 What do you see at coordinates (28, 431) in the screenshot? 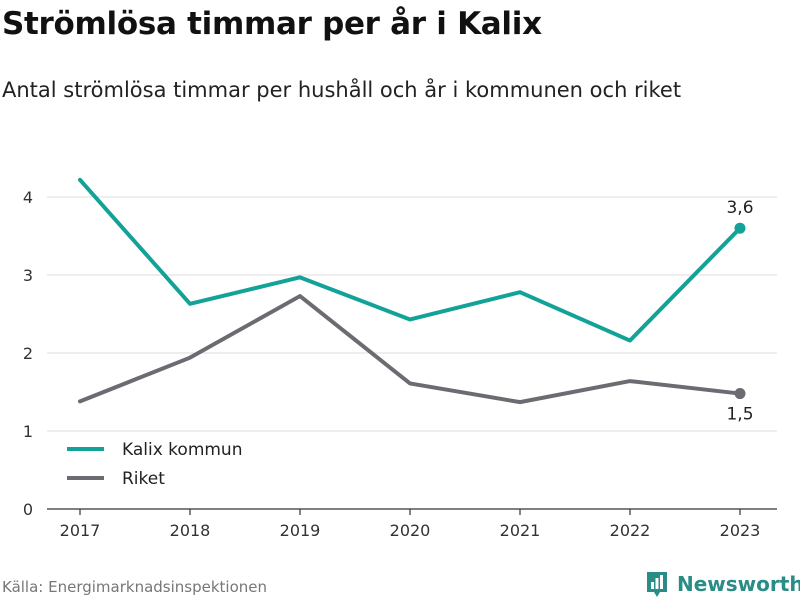
I see `y-tick-label: 1` at bounding box center [28, 431].